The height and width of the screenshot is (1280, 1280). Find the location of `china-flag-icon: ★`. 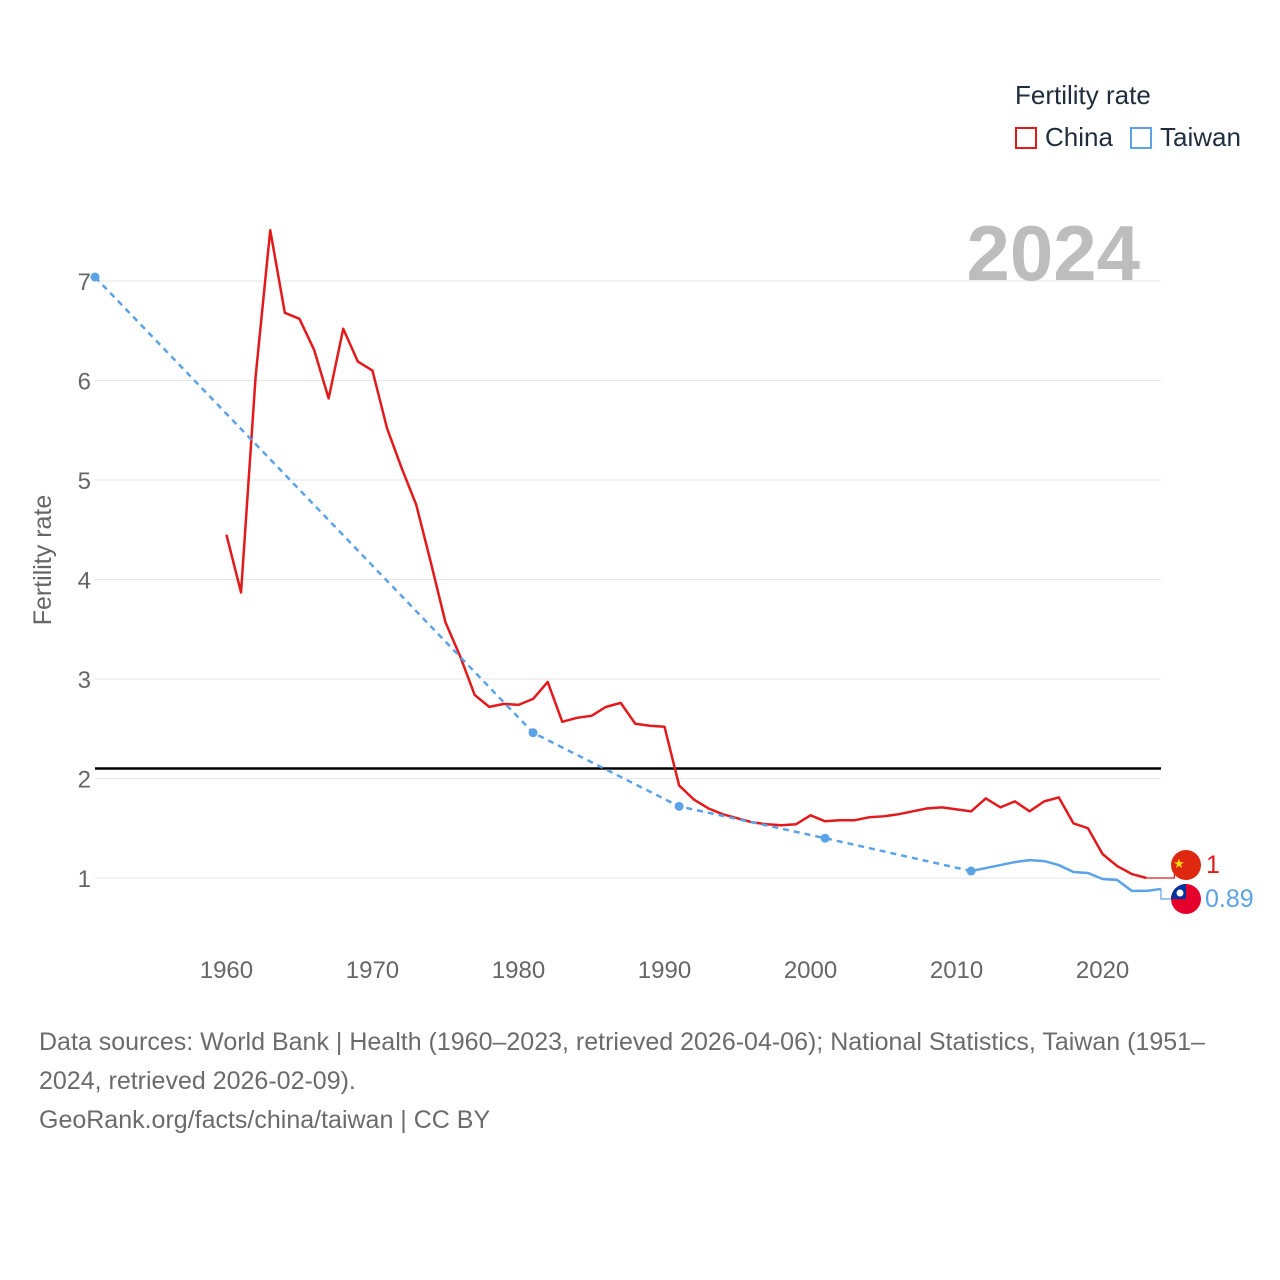

china-flag-icon: ★ is located at coordinates (1186, 865).